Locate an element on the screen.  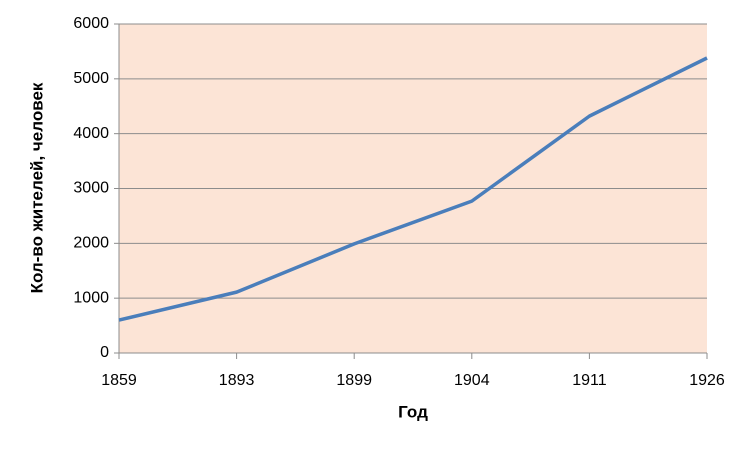
y-tick-label: 3000 is located at coordinates (91, 188).